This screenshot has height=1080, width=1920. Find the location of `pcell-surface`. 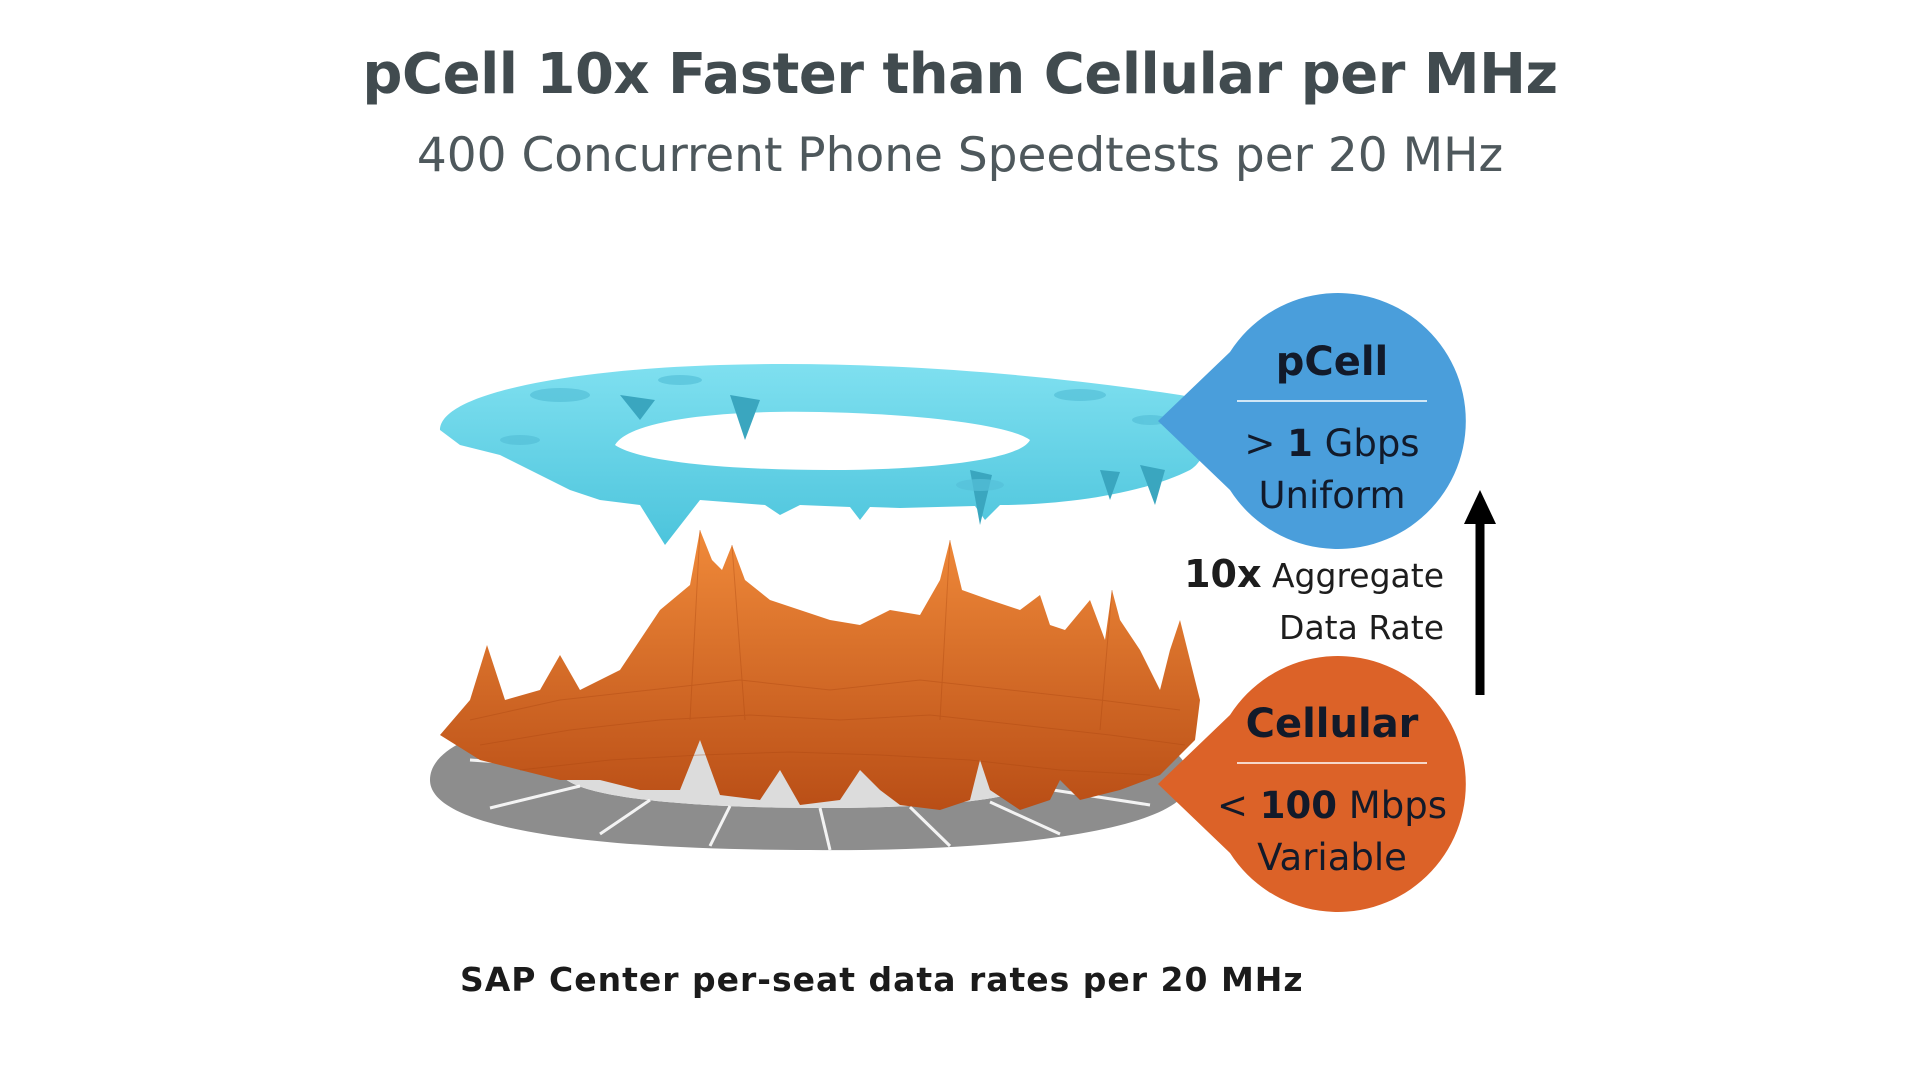

pcell-surface is located at coordinates (824, 454).